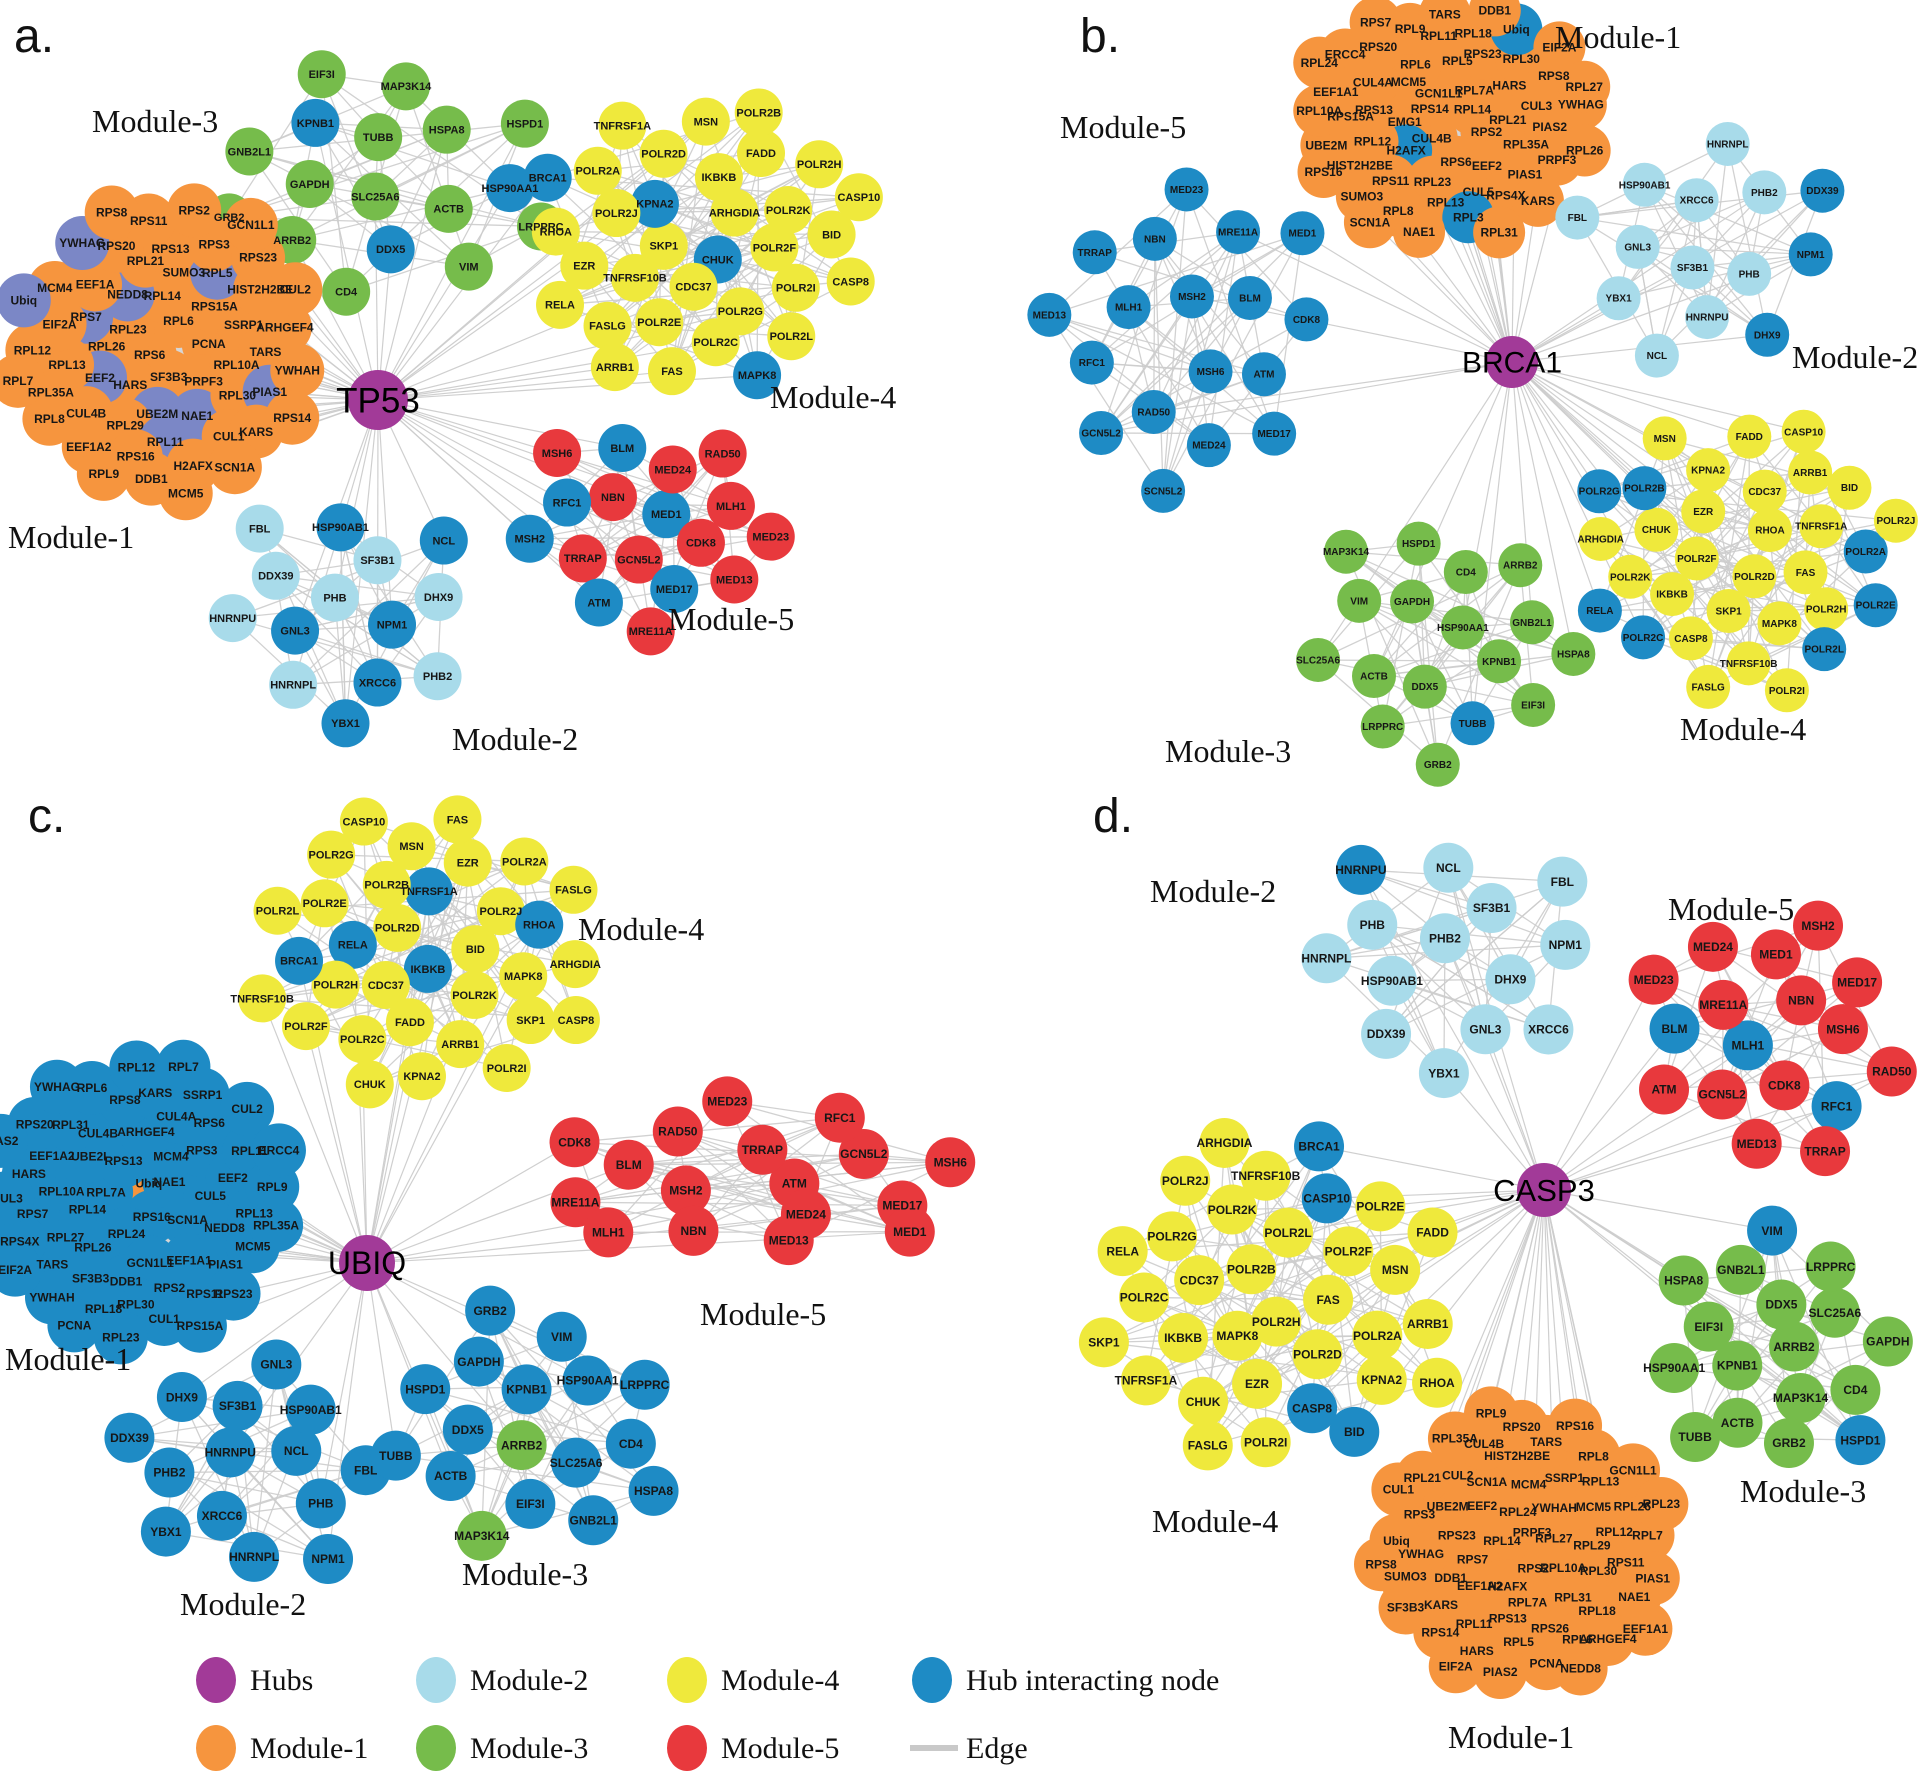 The height and width of the screenshot is (1775, 1923). Describe the element at coordinates (98, 1134) in the screenshot. I see `node-label-CUL4B: CUL4B` at that location.